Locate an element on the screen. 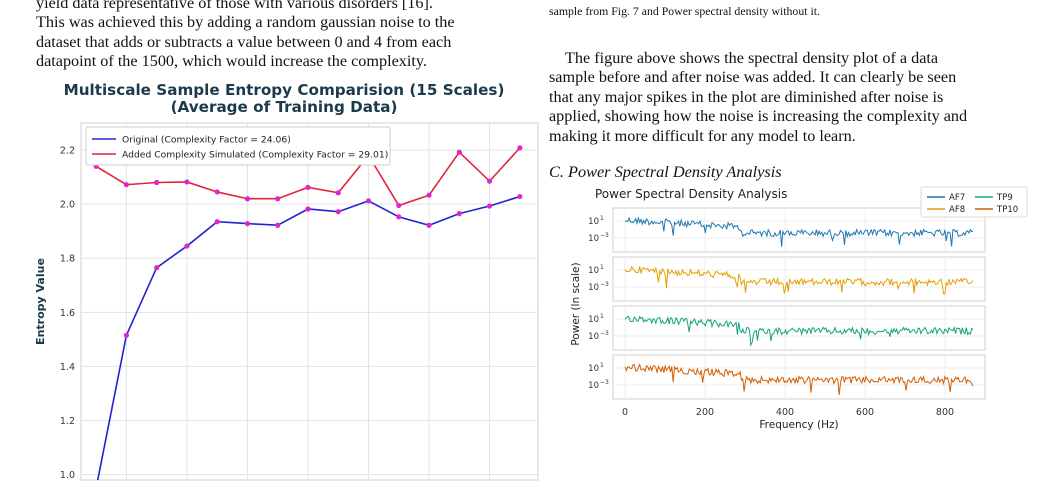  y-axis-label: Power (ln scale) is located at coordinates (576, 303).